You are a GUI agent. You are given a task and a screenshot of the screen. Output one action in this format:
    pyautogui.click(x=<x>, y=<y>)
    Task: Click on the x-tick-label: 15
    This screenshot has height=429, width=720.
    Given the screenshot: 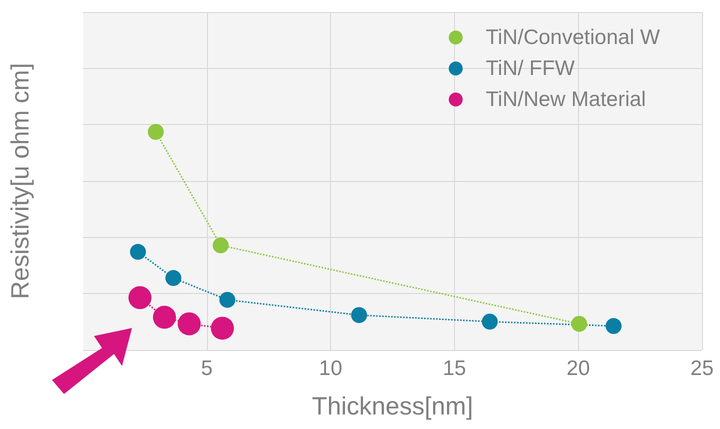 What is the action you would take?
    pyautogui.click(x=454, y=368)
    